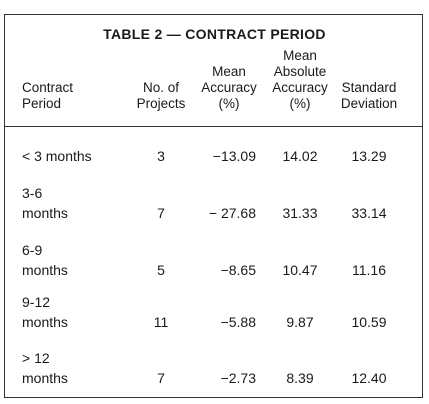 The image size is (429, 404). I want to click on row-label: 3-6, so click(32, 193).